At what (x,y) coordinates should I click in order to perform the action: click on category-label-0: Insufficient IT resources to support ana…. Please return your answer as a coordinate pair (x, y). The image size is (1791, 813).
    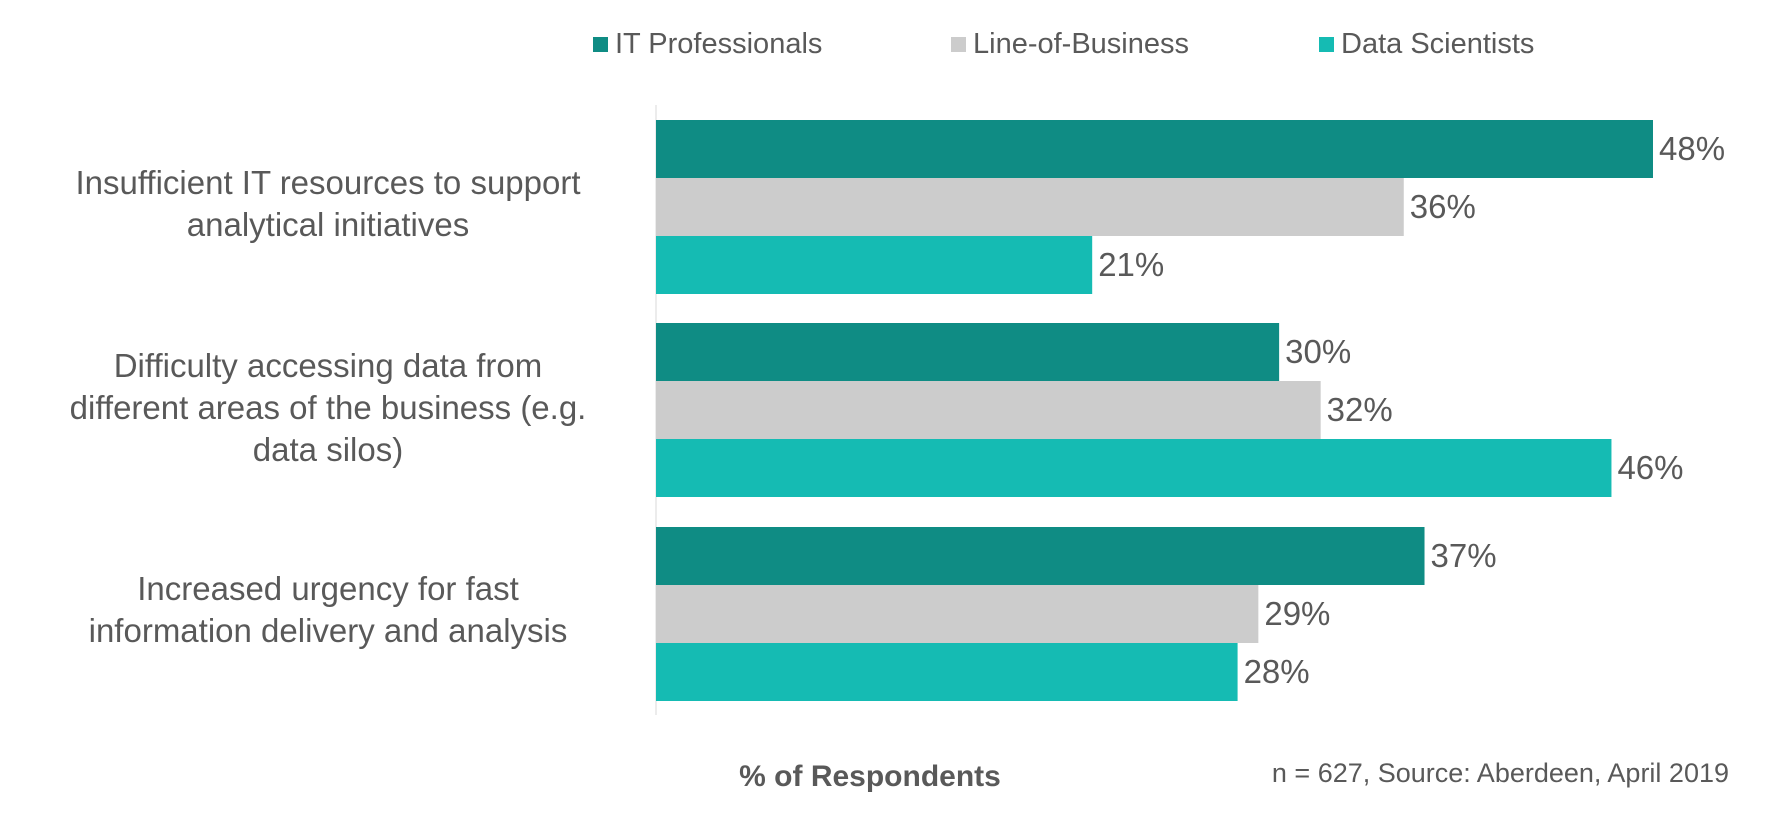
    Looking at the image, I should click on (328, 204).